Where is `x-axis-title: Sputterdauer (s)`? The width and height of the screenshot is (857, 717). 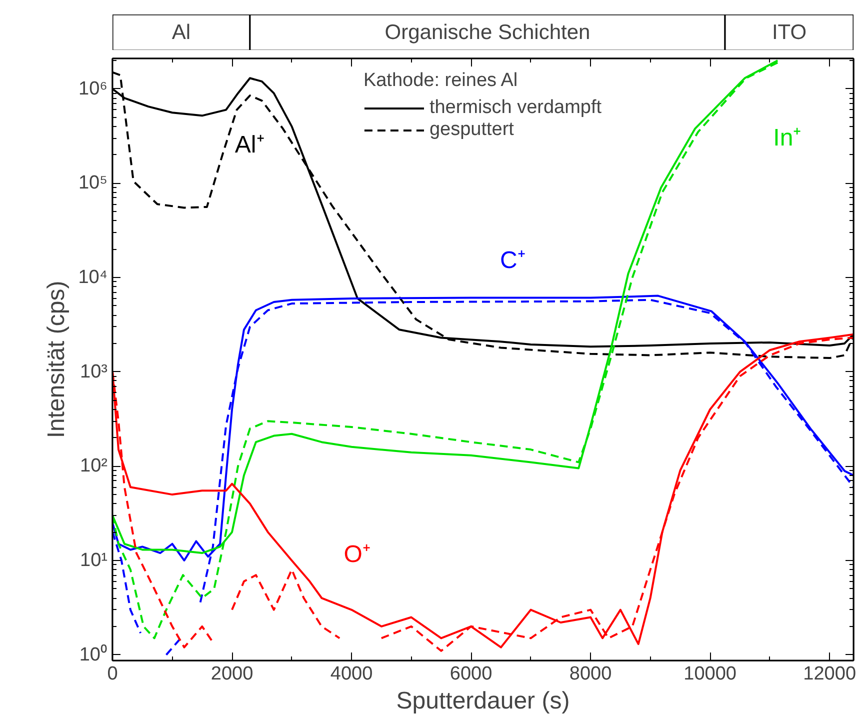 x-axis-title: Sputterdauer (s) is located at coordinates (483, 701).